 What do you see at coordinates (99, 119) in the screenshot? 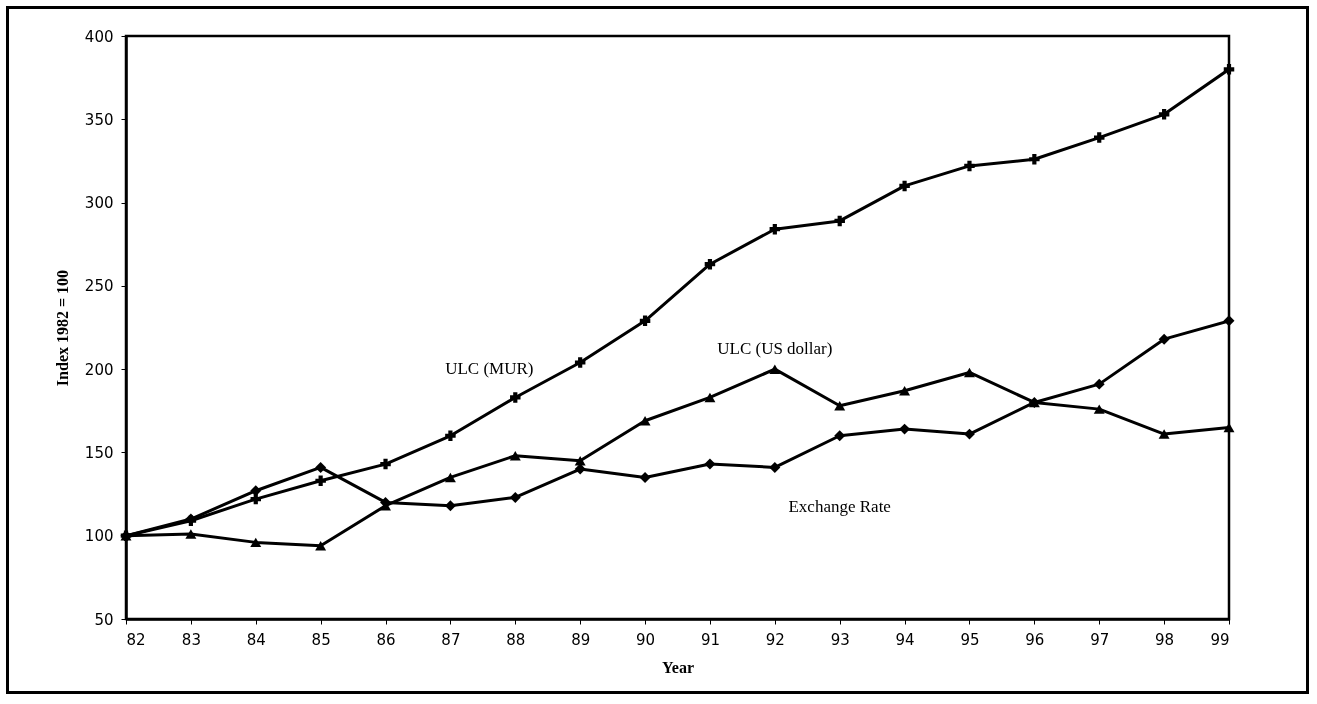
I see `y-tick-label: 350` at bounding box center [99, 119].